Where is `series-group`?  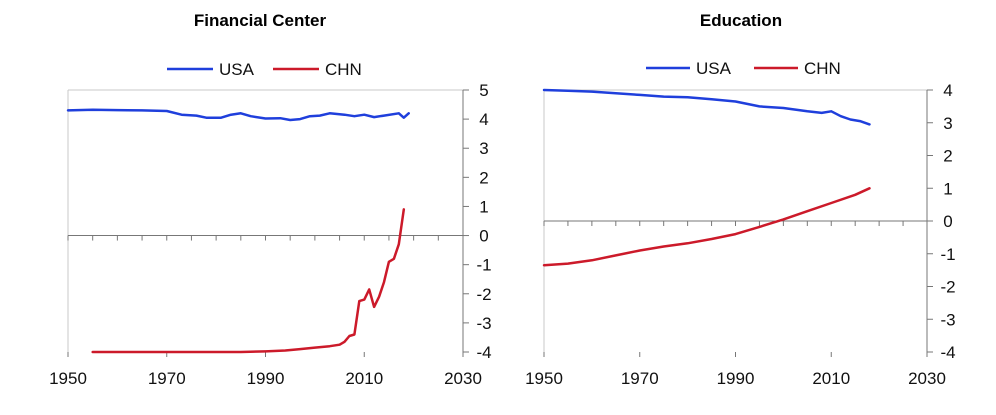 series-group is located at coordinates (706, 177).